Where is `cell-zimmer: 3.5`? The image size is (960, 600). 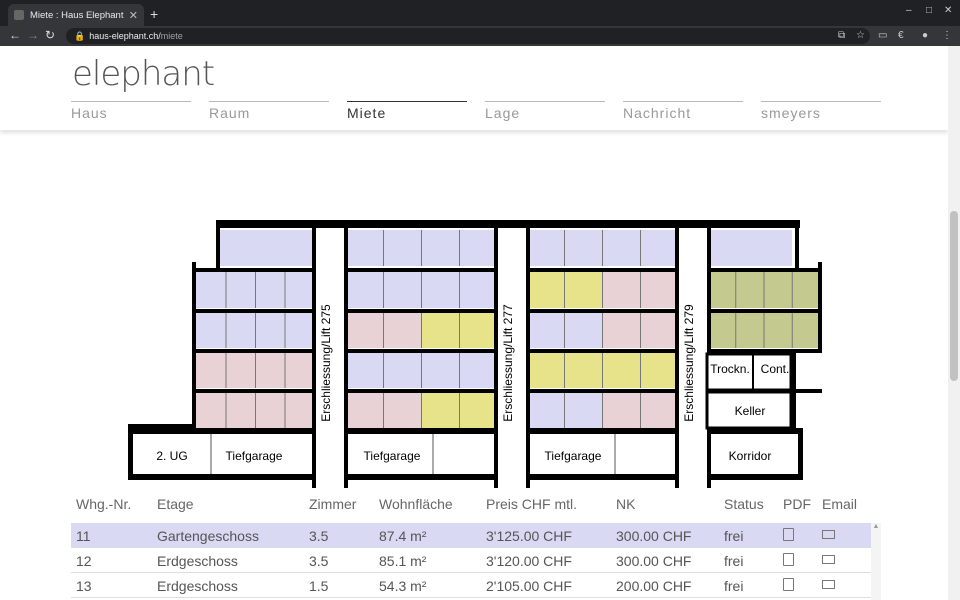
cell-zimmer: 3.5 is located at coordinates (319, 536).